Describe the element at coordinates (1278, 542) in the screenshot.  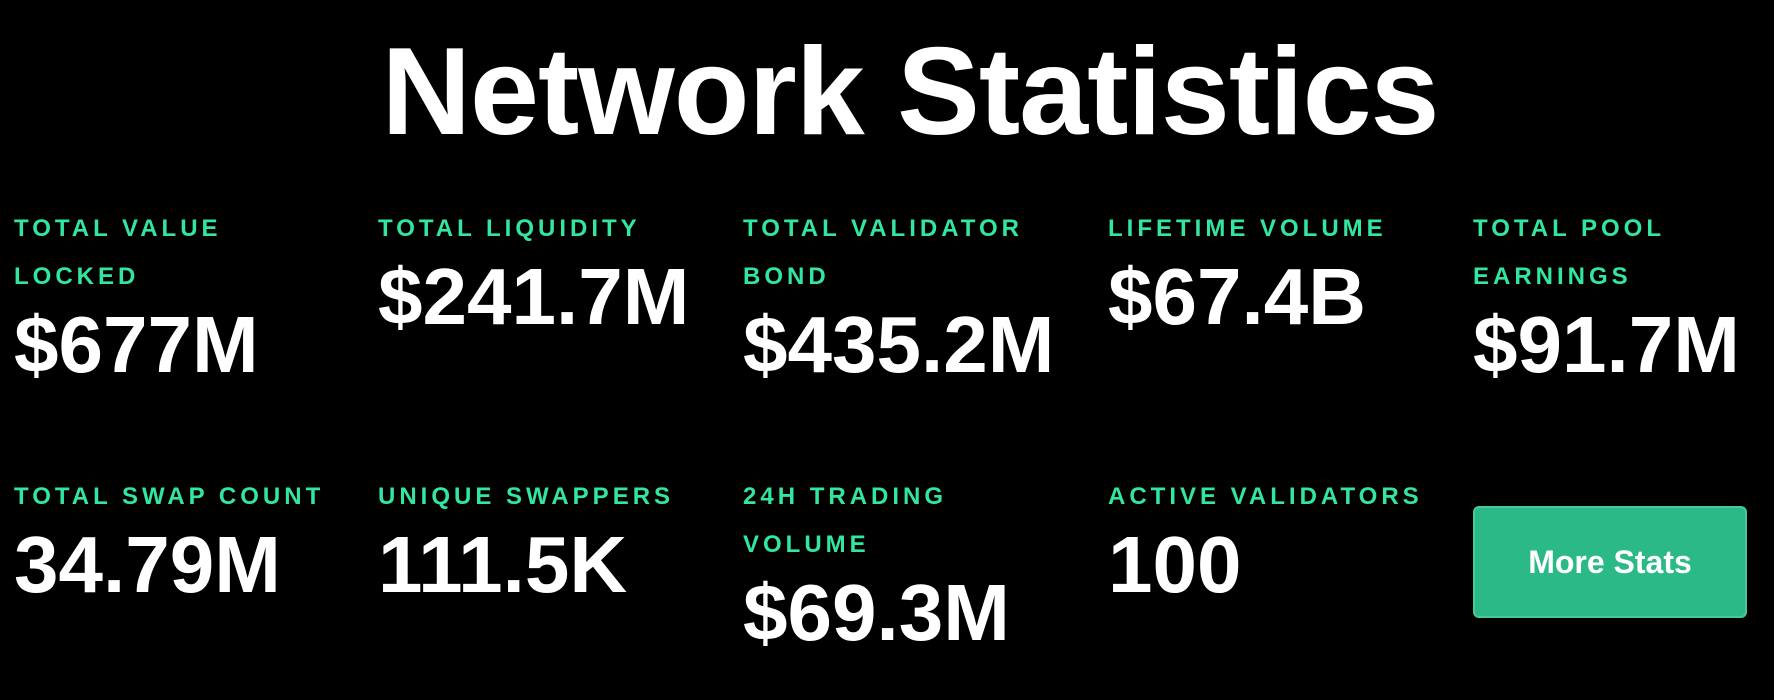
I see `stat-active-validators: Active Validators 100` at that location.